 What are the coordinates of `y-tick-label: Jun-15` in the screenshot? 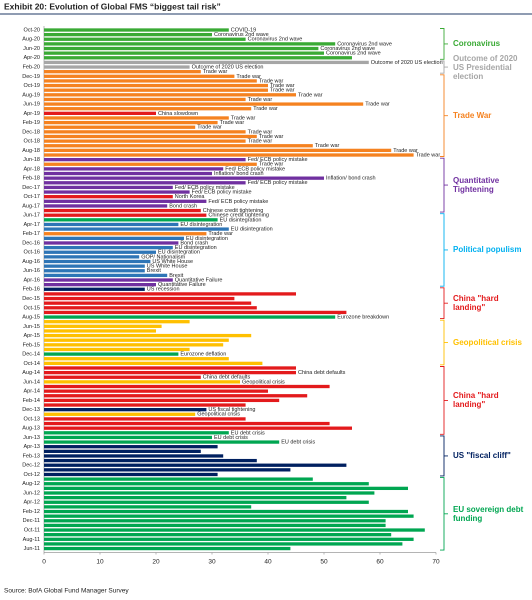 It's located at (31, 327).